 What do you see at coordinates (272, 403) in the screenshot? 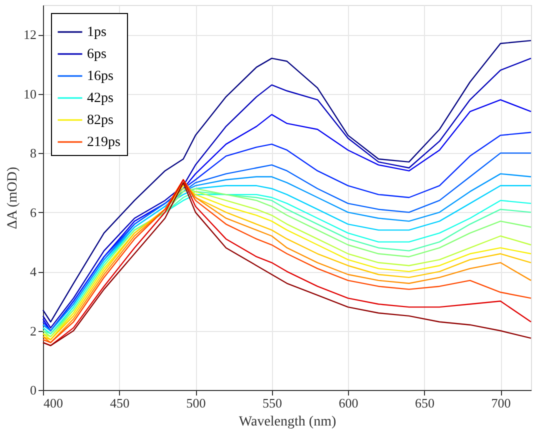
I see `x-tick-label: 550` at bounding box center [272, 403].